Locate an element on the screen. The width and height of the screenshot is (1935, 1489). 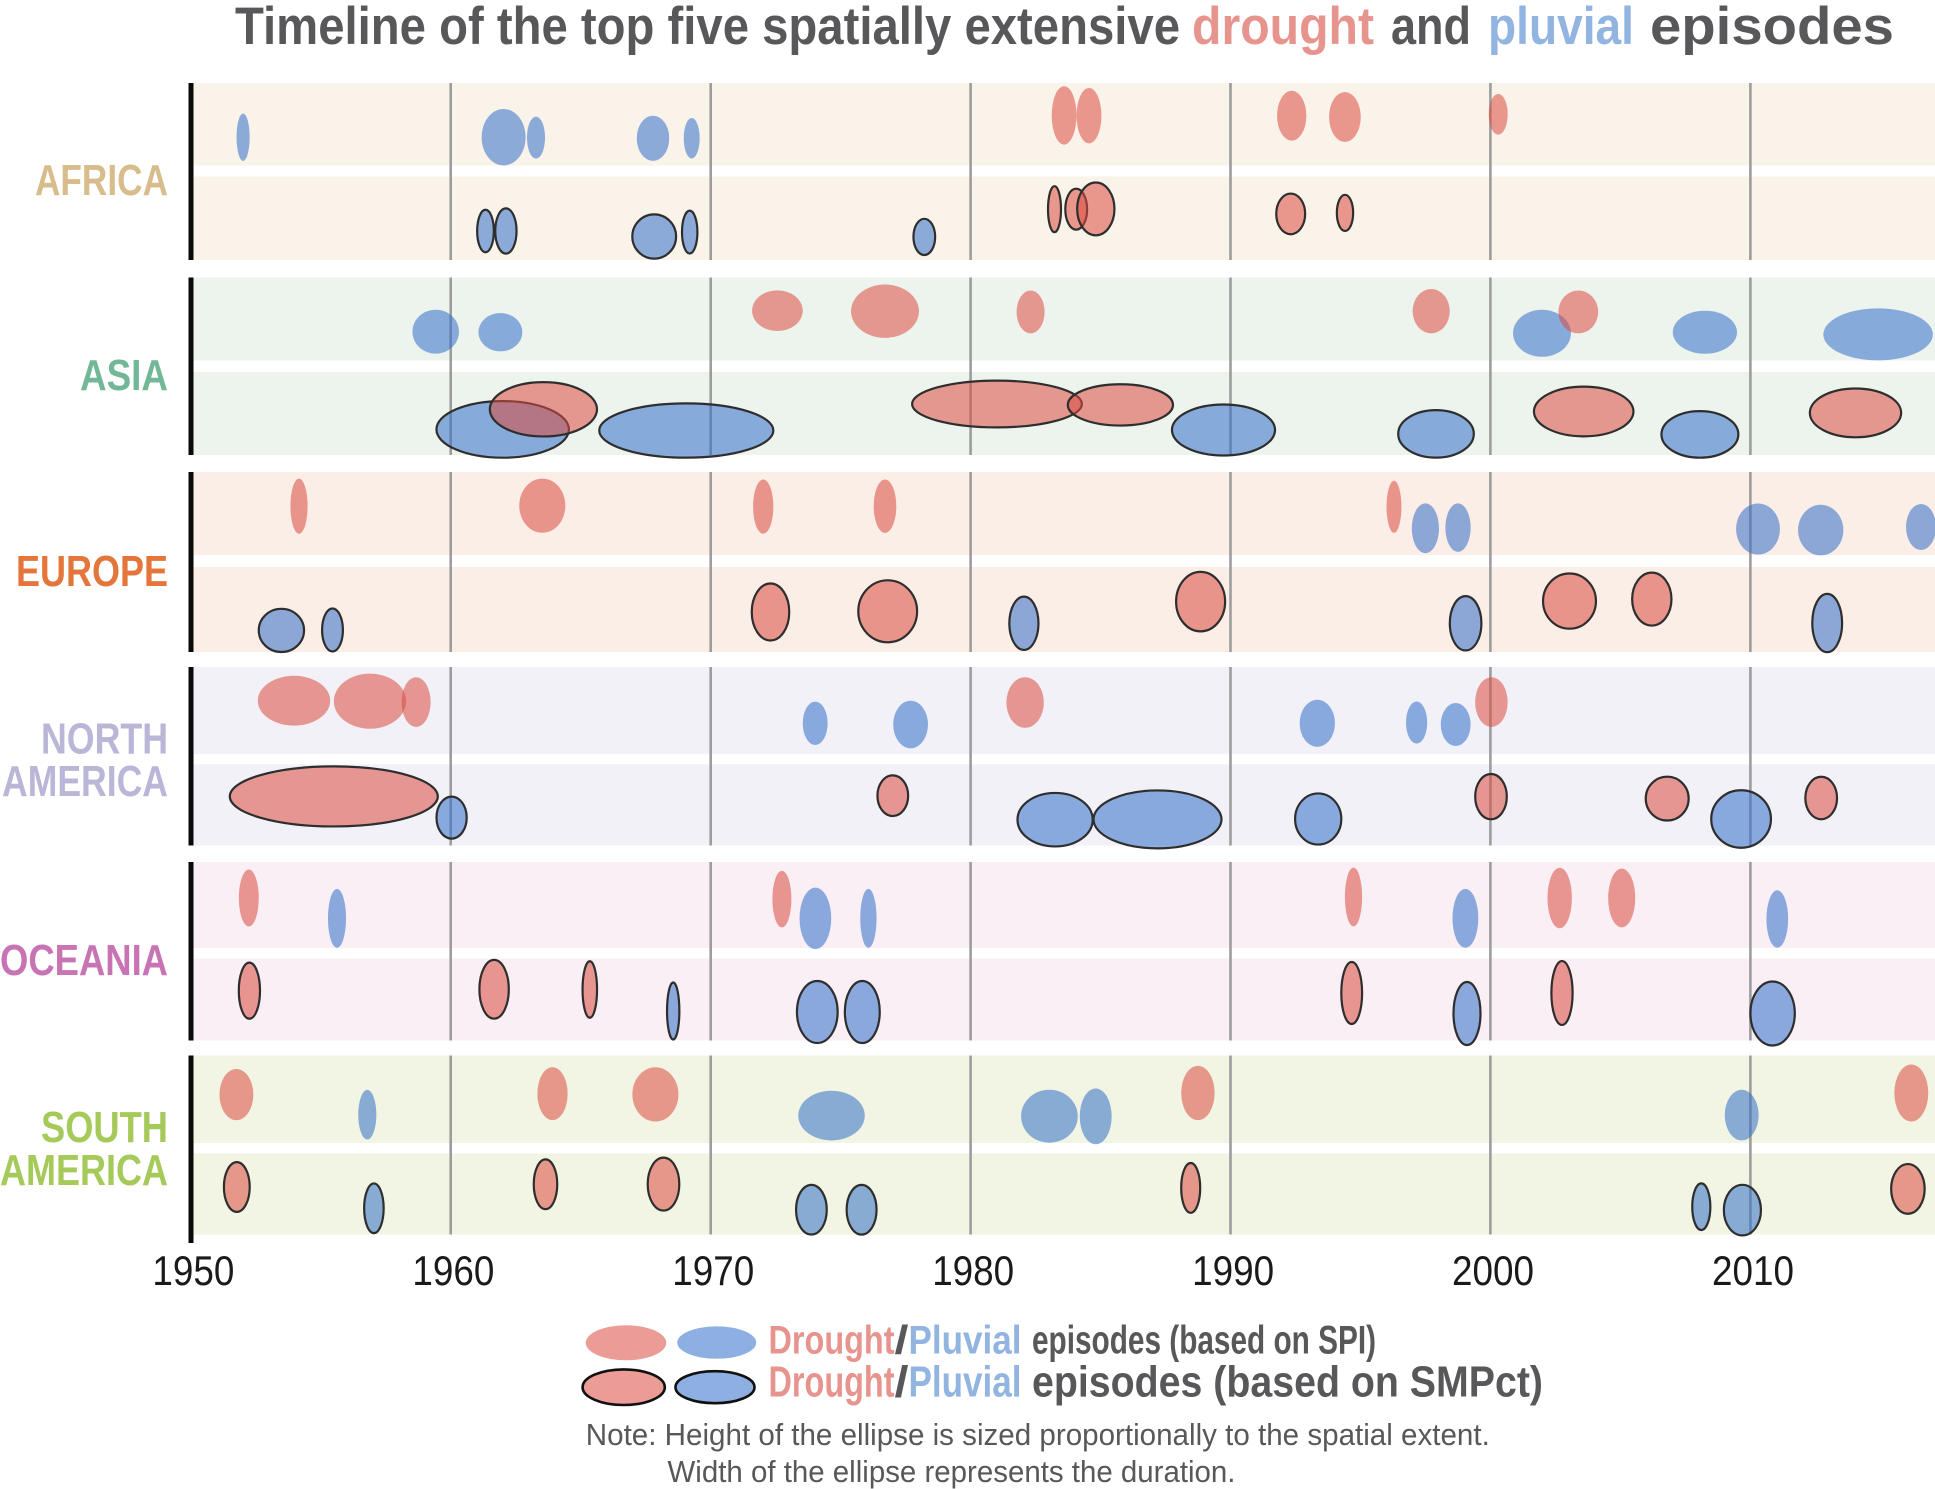
svg-text: ASIA is located at coordinates (124, 375).